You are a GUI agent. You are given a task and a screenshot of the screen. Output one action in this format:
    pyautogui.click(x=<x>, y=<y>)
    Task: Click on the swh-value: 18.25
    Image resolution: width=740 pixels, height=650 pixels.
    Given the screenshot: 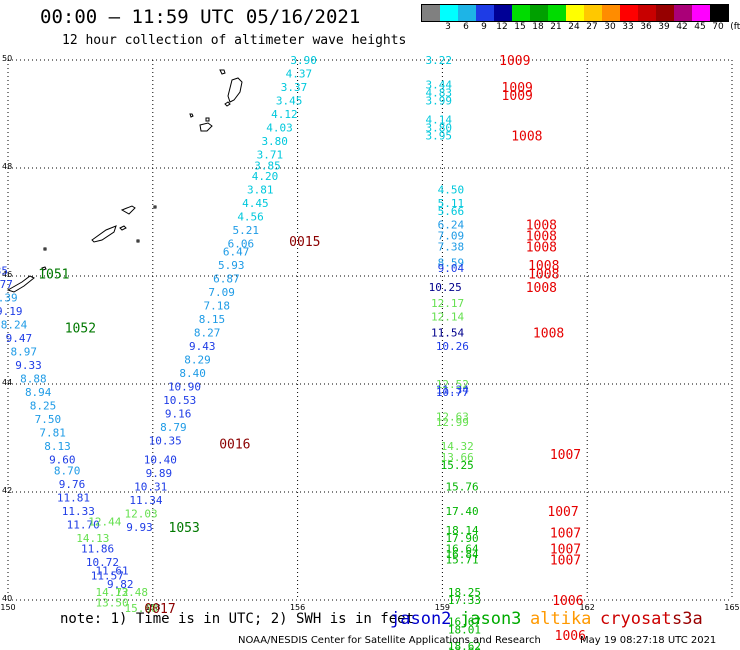 What is the action you would take?
    pyautogui.click(x=464, y=592)
    